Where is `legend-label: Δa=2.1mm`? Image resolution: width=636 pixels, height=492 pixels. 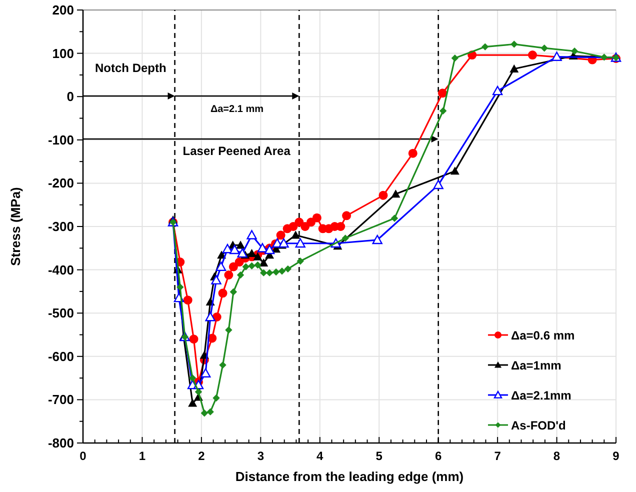
legend-label: Δa=2.1mm is located at coordinates (541, 395).